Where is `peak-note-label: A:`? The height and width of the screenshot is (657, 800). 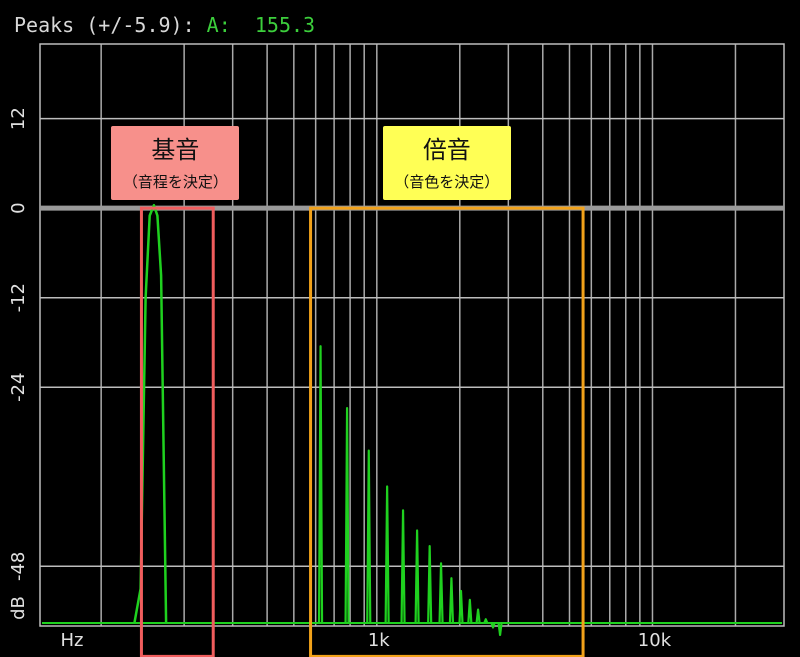
peak-note-label: A: is located at coordinates (218, 25).